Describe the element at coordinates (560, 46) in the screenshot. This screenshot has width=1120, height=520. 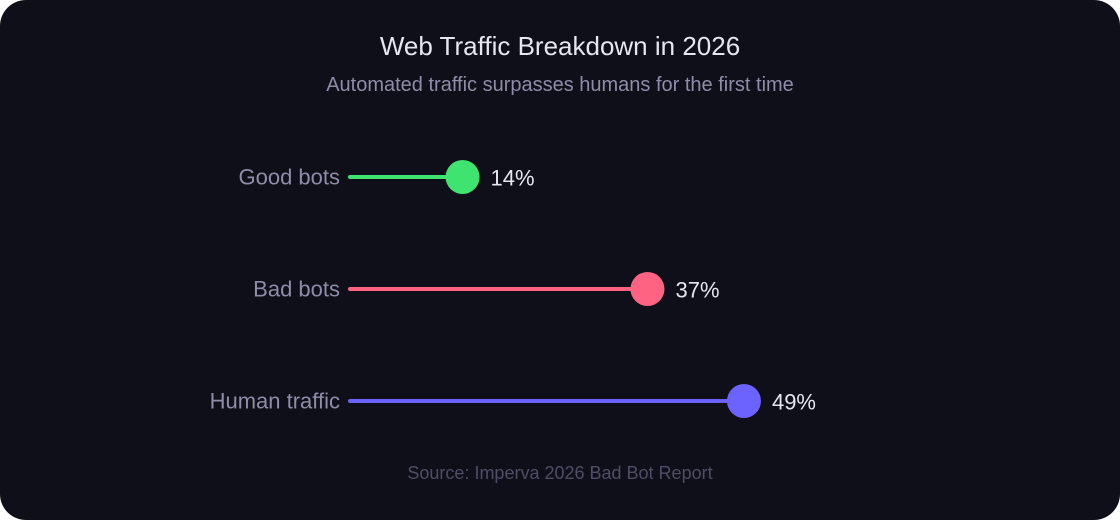
I see `chart-title: Web Traffic Breakdown in 2026` at that location.